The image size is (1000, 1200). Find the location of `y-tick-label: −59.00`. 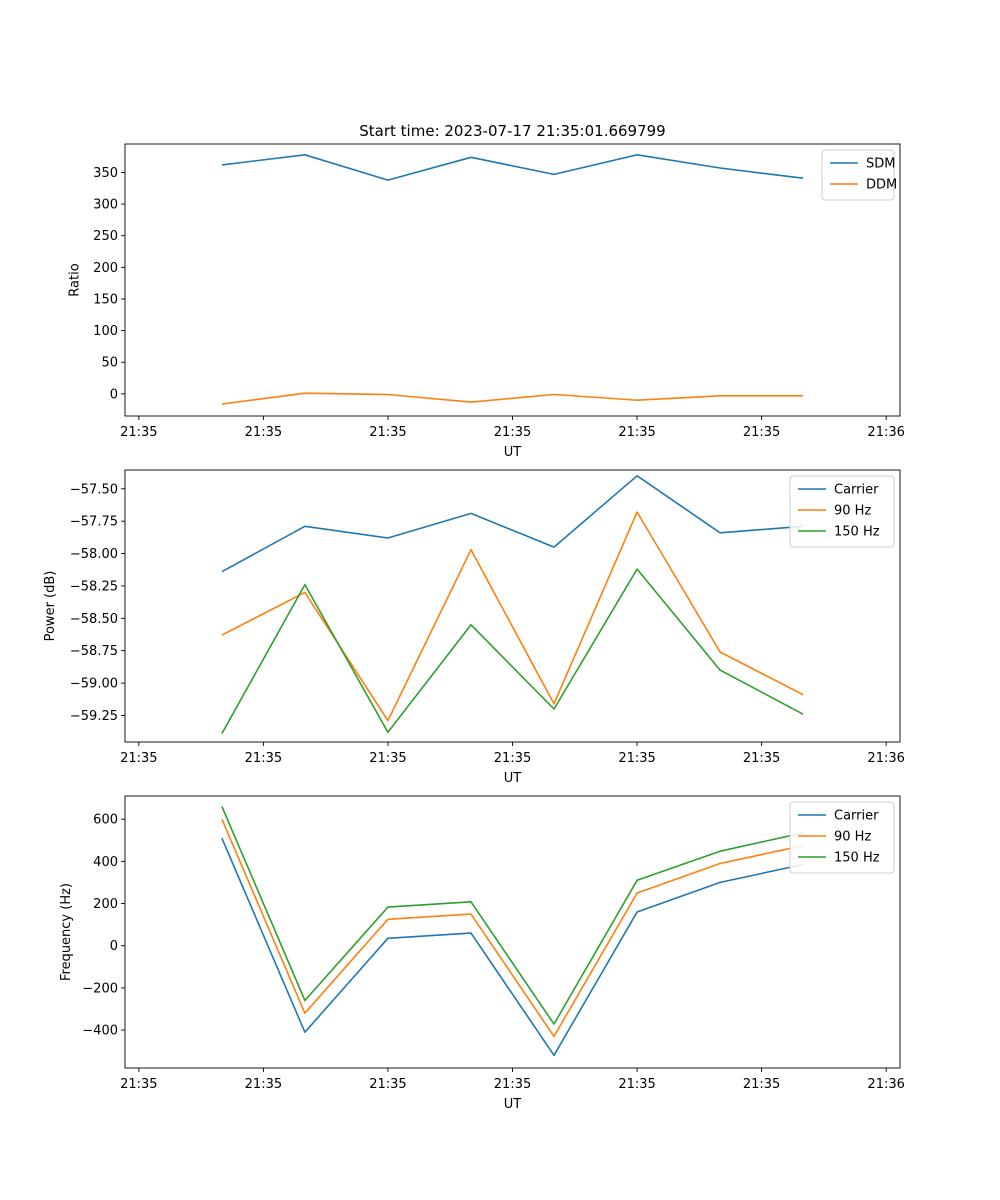

y-tick-label: −59.00 is located at coordinates (94, 684).